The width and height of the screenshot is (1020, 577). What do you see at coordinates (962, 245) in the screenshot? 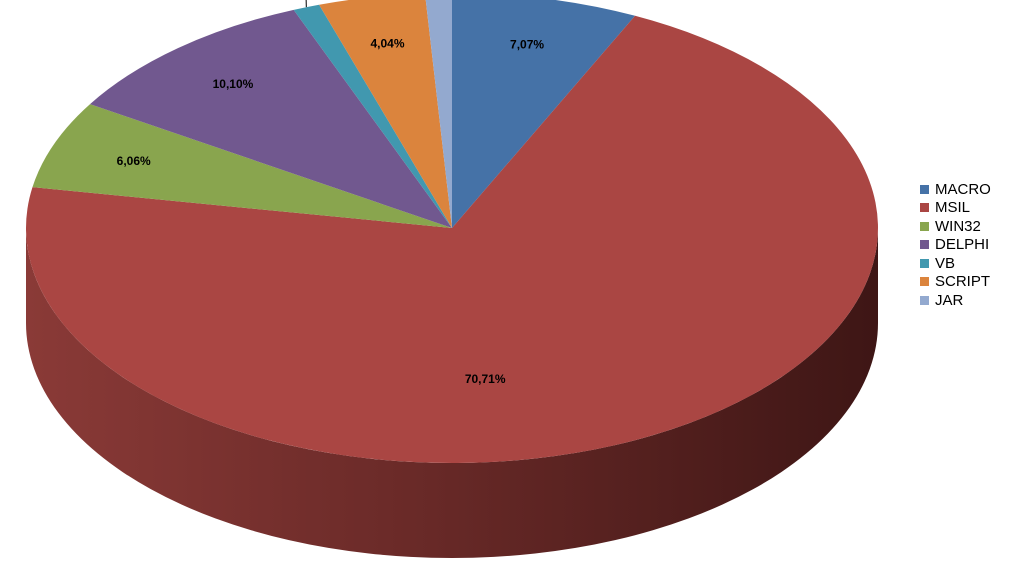
I see `legend-label: DELPHI` at bounding box center [962, 245].